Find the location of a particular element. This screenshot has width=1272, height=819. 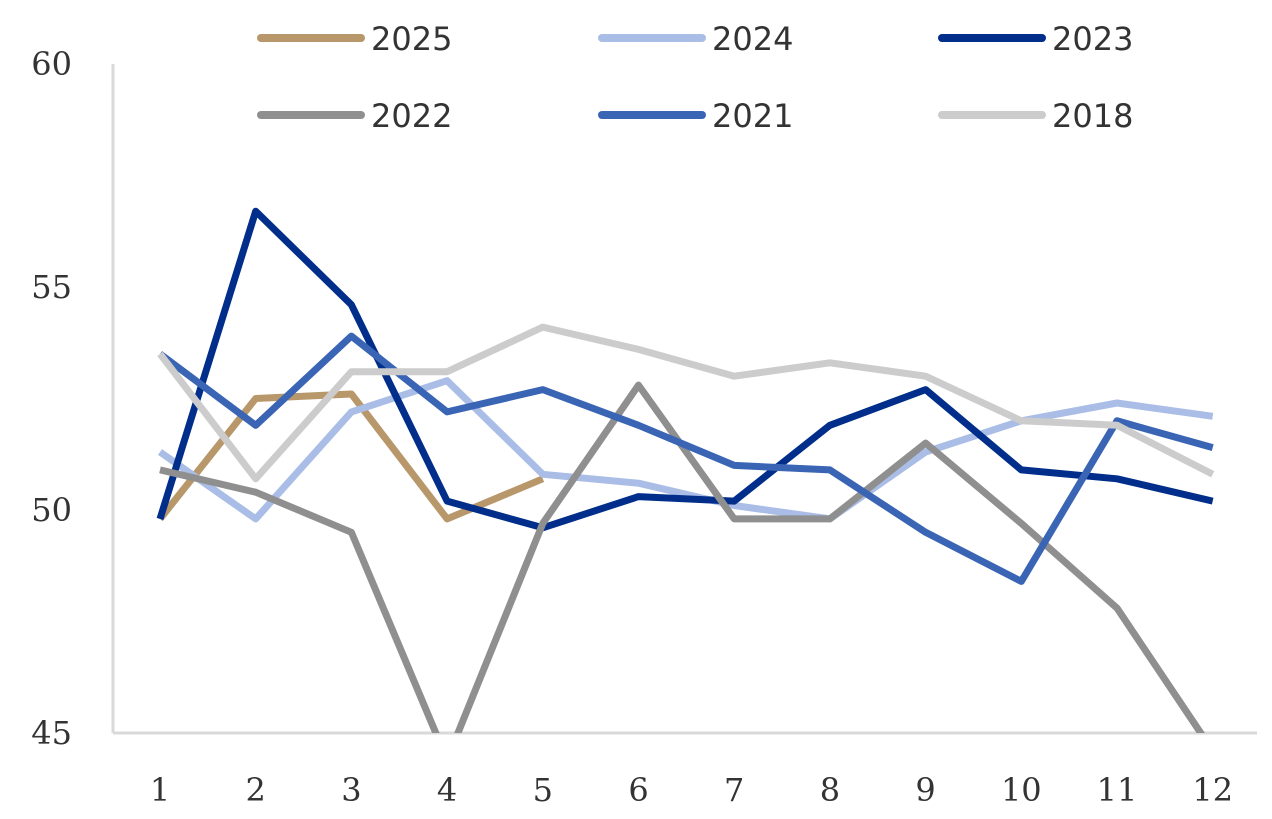

legend-label: 2025 is located at coordinates (411, 39).